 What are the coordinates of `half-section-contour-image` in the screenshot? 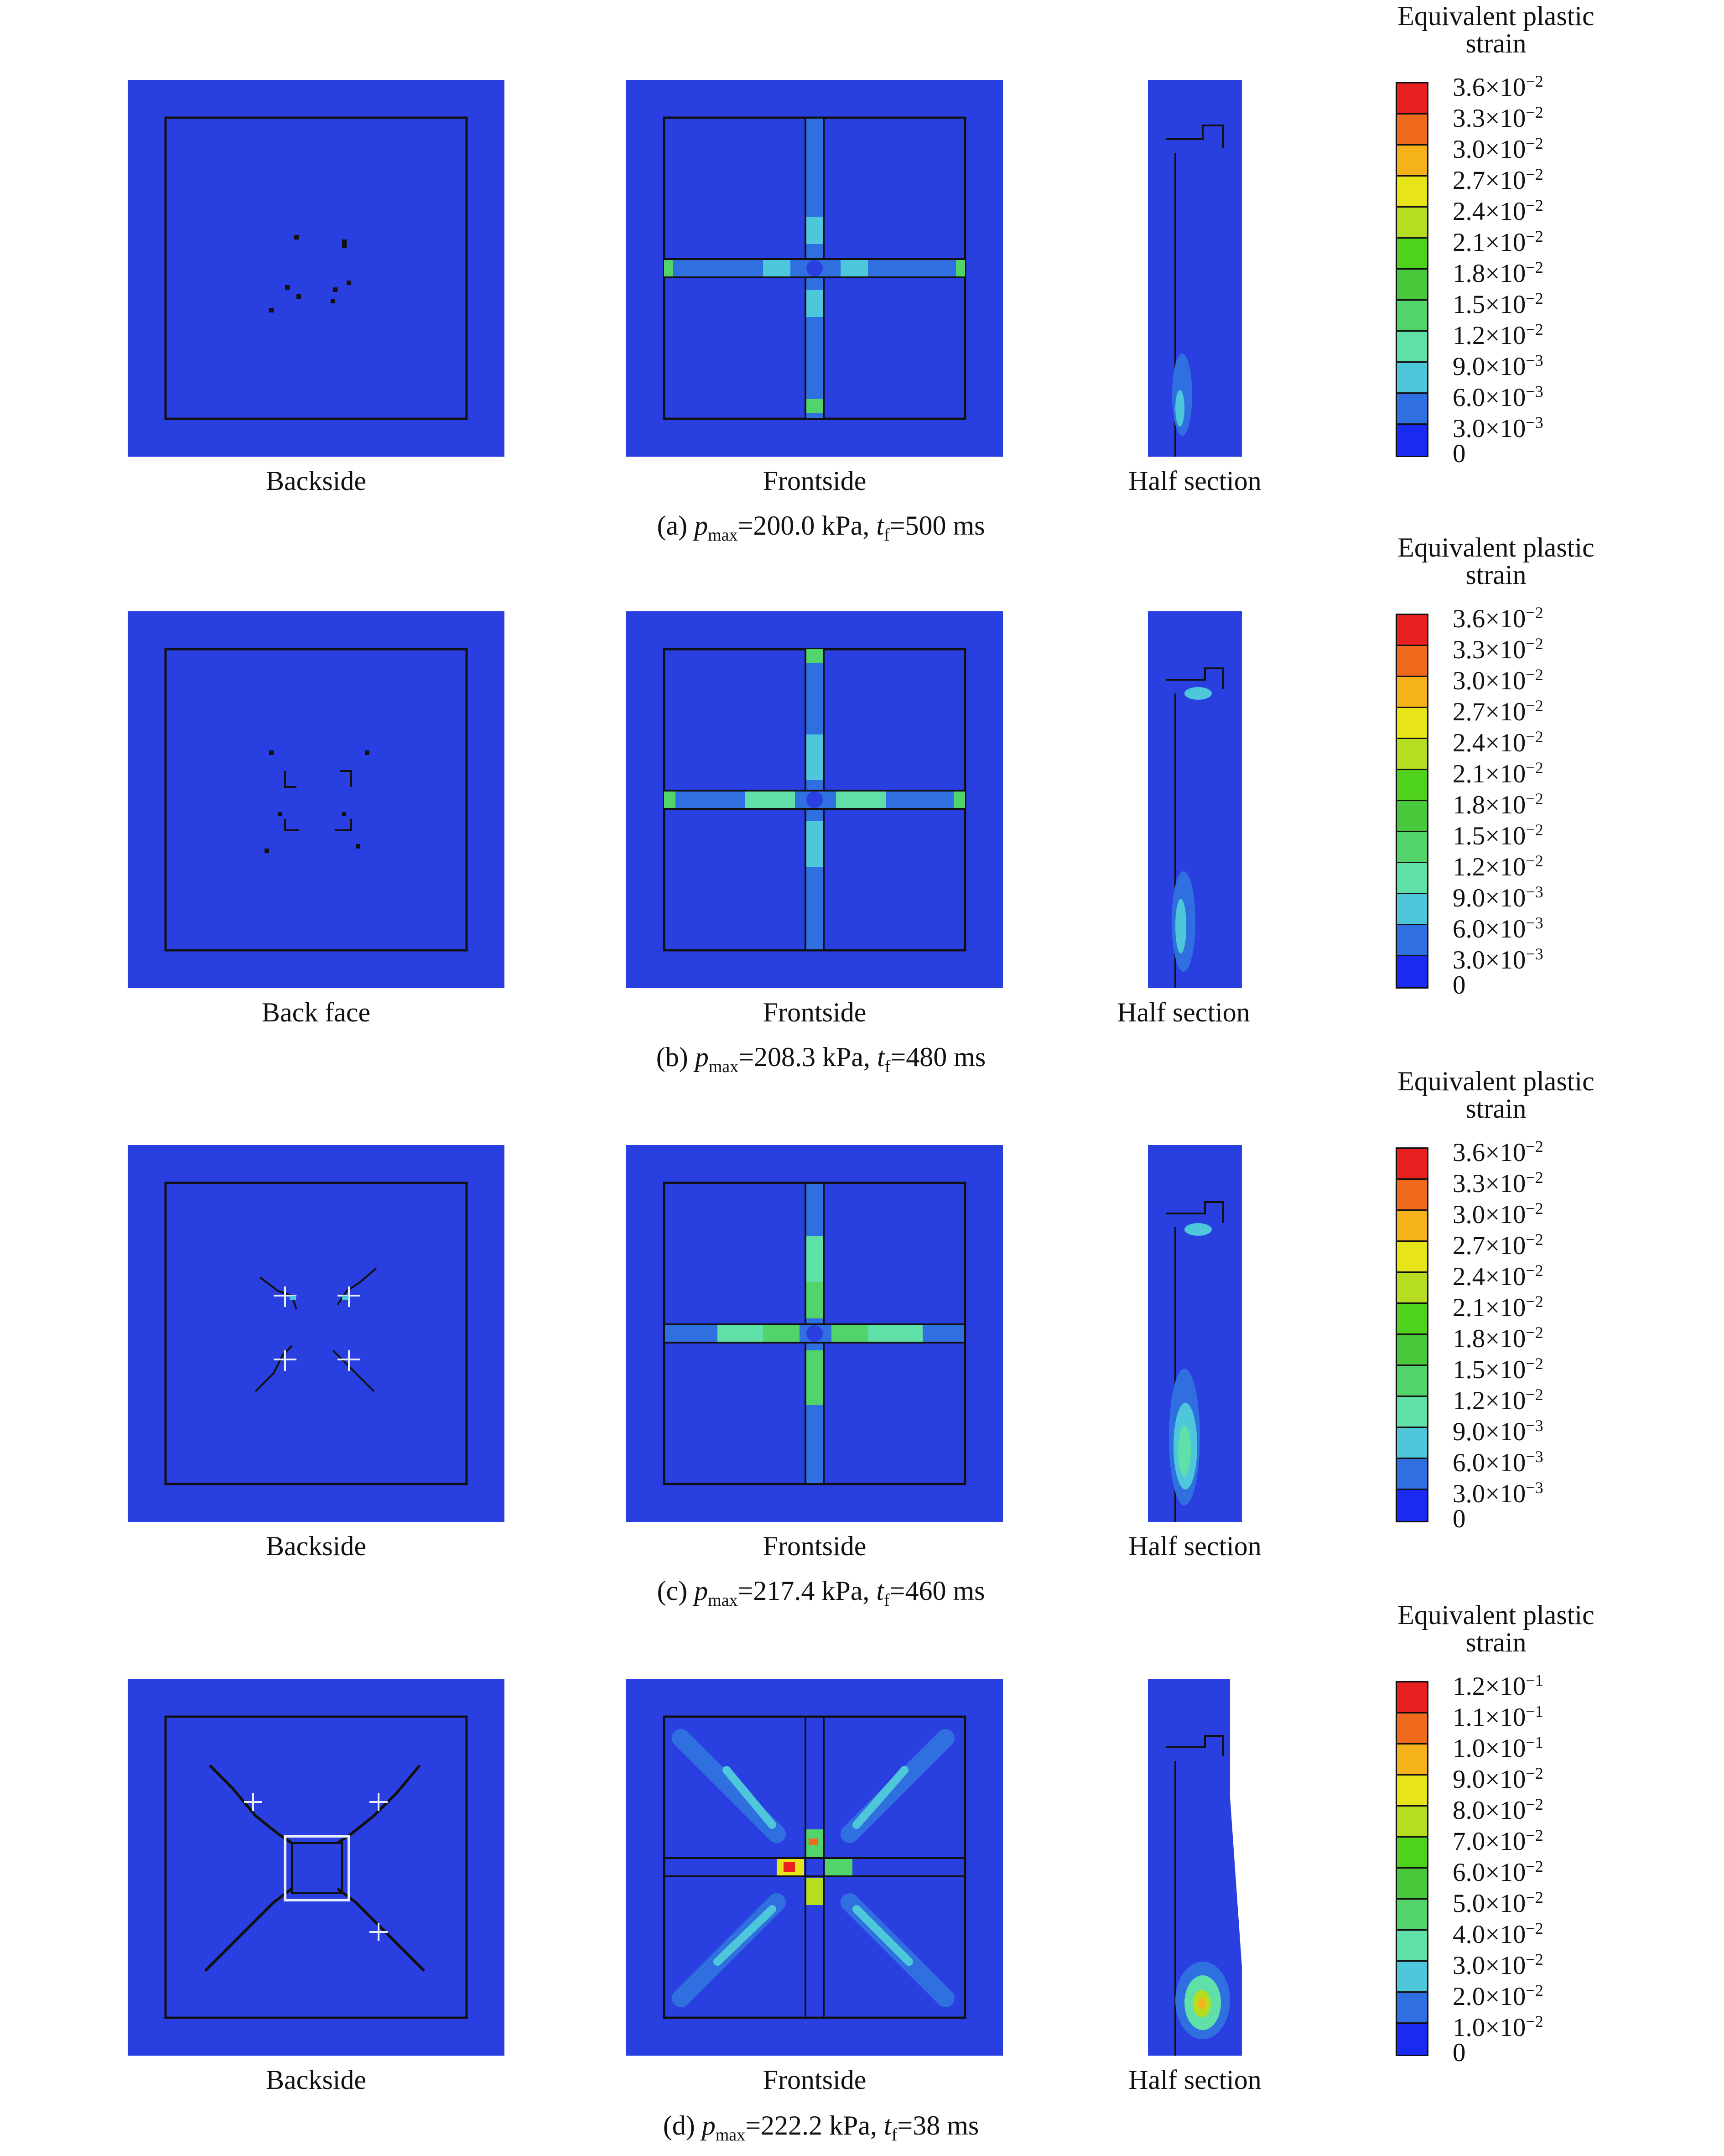 It's located at (1195, 1334).